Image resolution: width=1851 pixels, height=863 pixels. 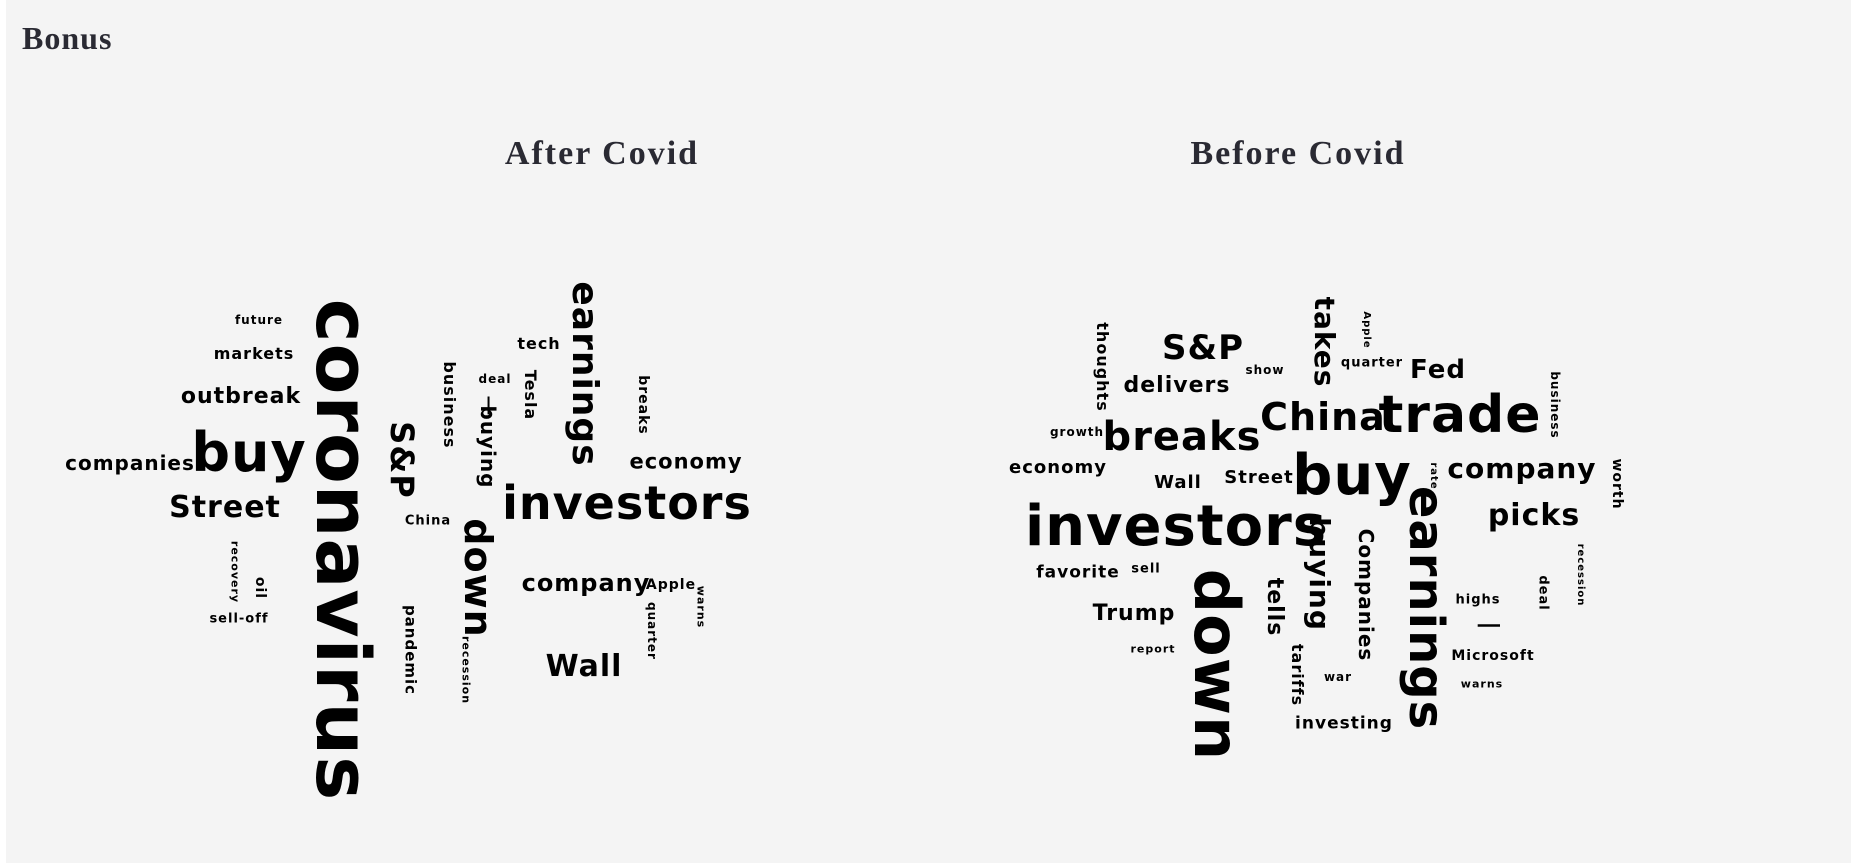 What do you see at coordinates (67, 38) in the screenshot?
I see `section-heading: Bonus` at bounding box center [67, 38].